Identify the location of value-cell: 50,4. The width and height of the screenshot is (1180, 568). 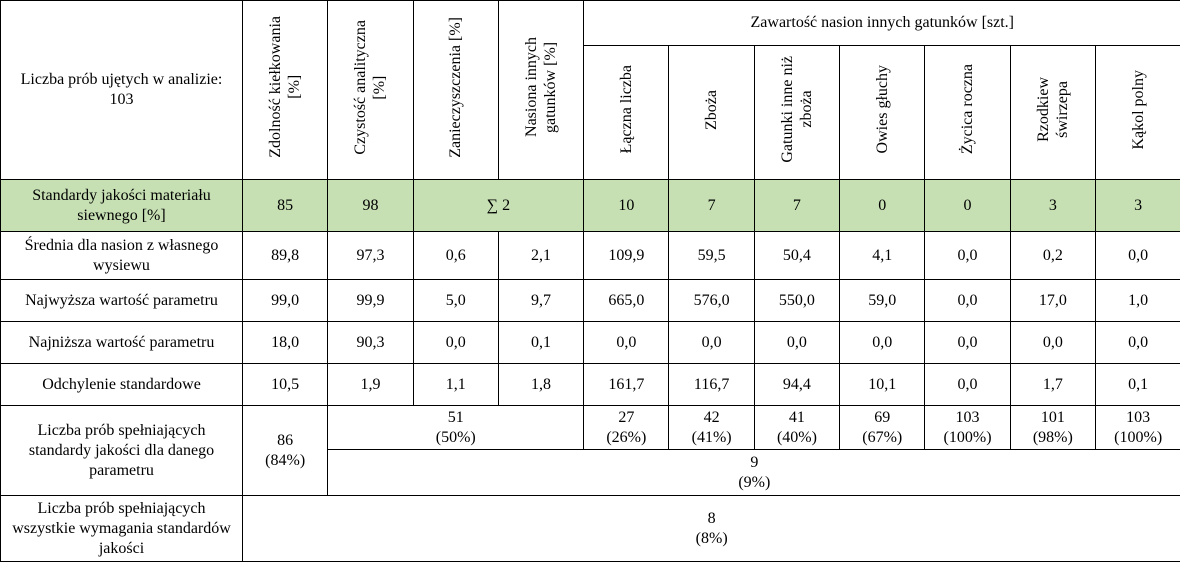
(797, 255).